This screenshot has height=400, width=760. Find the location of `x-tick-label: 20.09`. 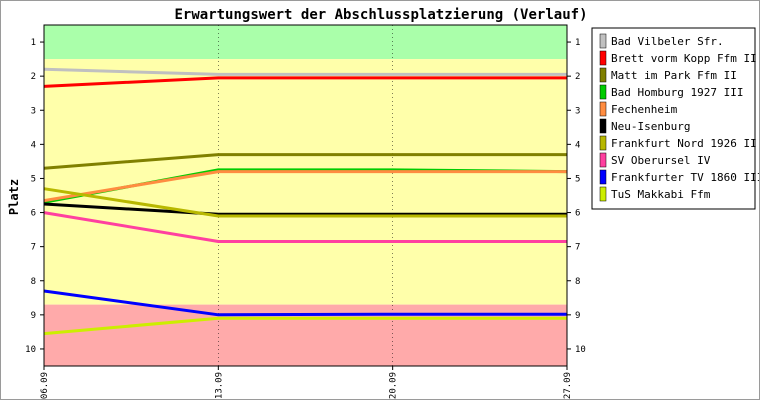

x-tick-label: 20.09 is located at coordinates (394, 385).